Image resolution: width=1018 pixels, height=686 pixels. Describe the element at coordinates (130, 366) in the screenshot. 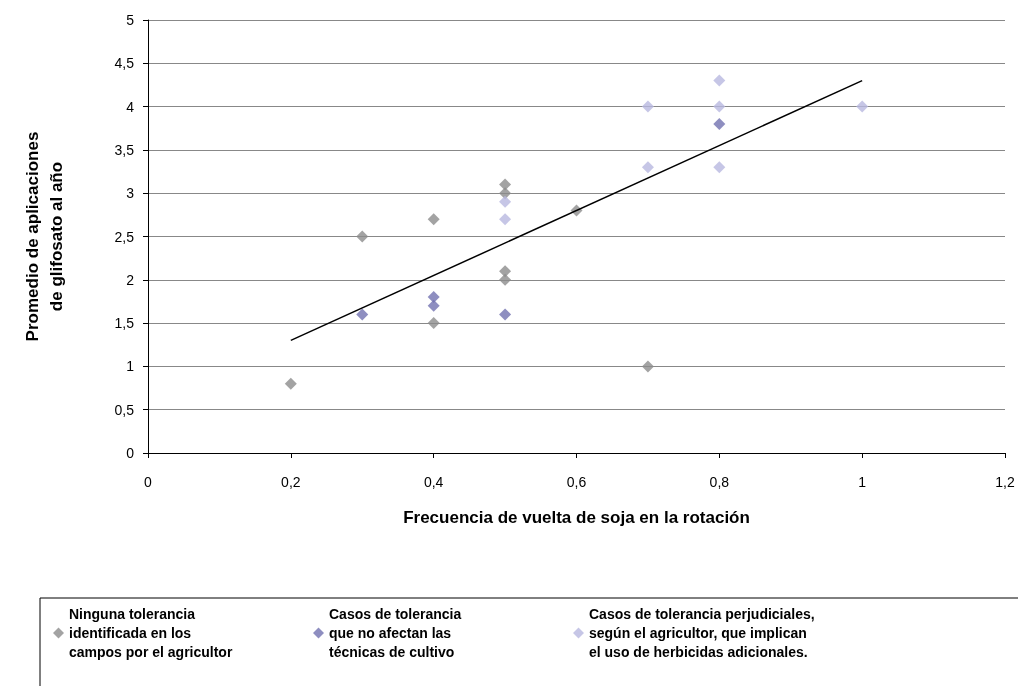

I see `y-tick-label: 1` at that location.